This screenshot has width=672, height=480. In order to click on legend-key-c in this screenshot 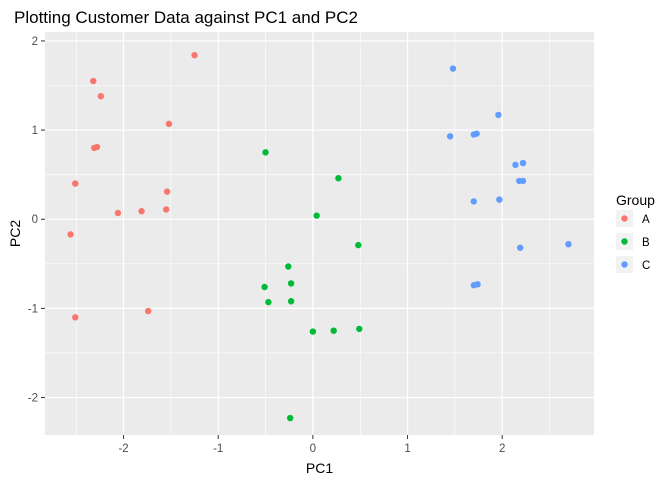, I will do `click(624, 264)`.